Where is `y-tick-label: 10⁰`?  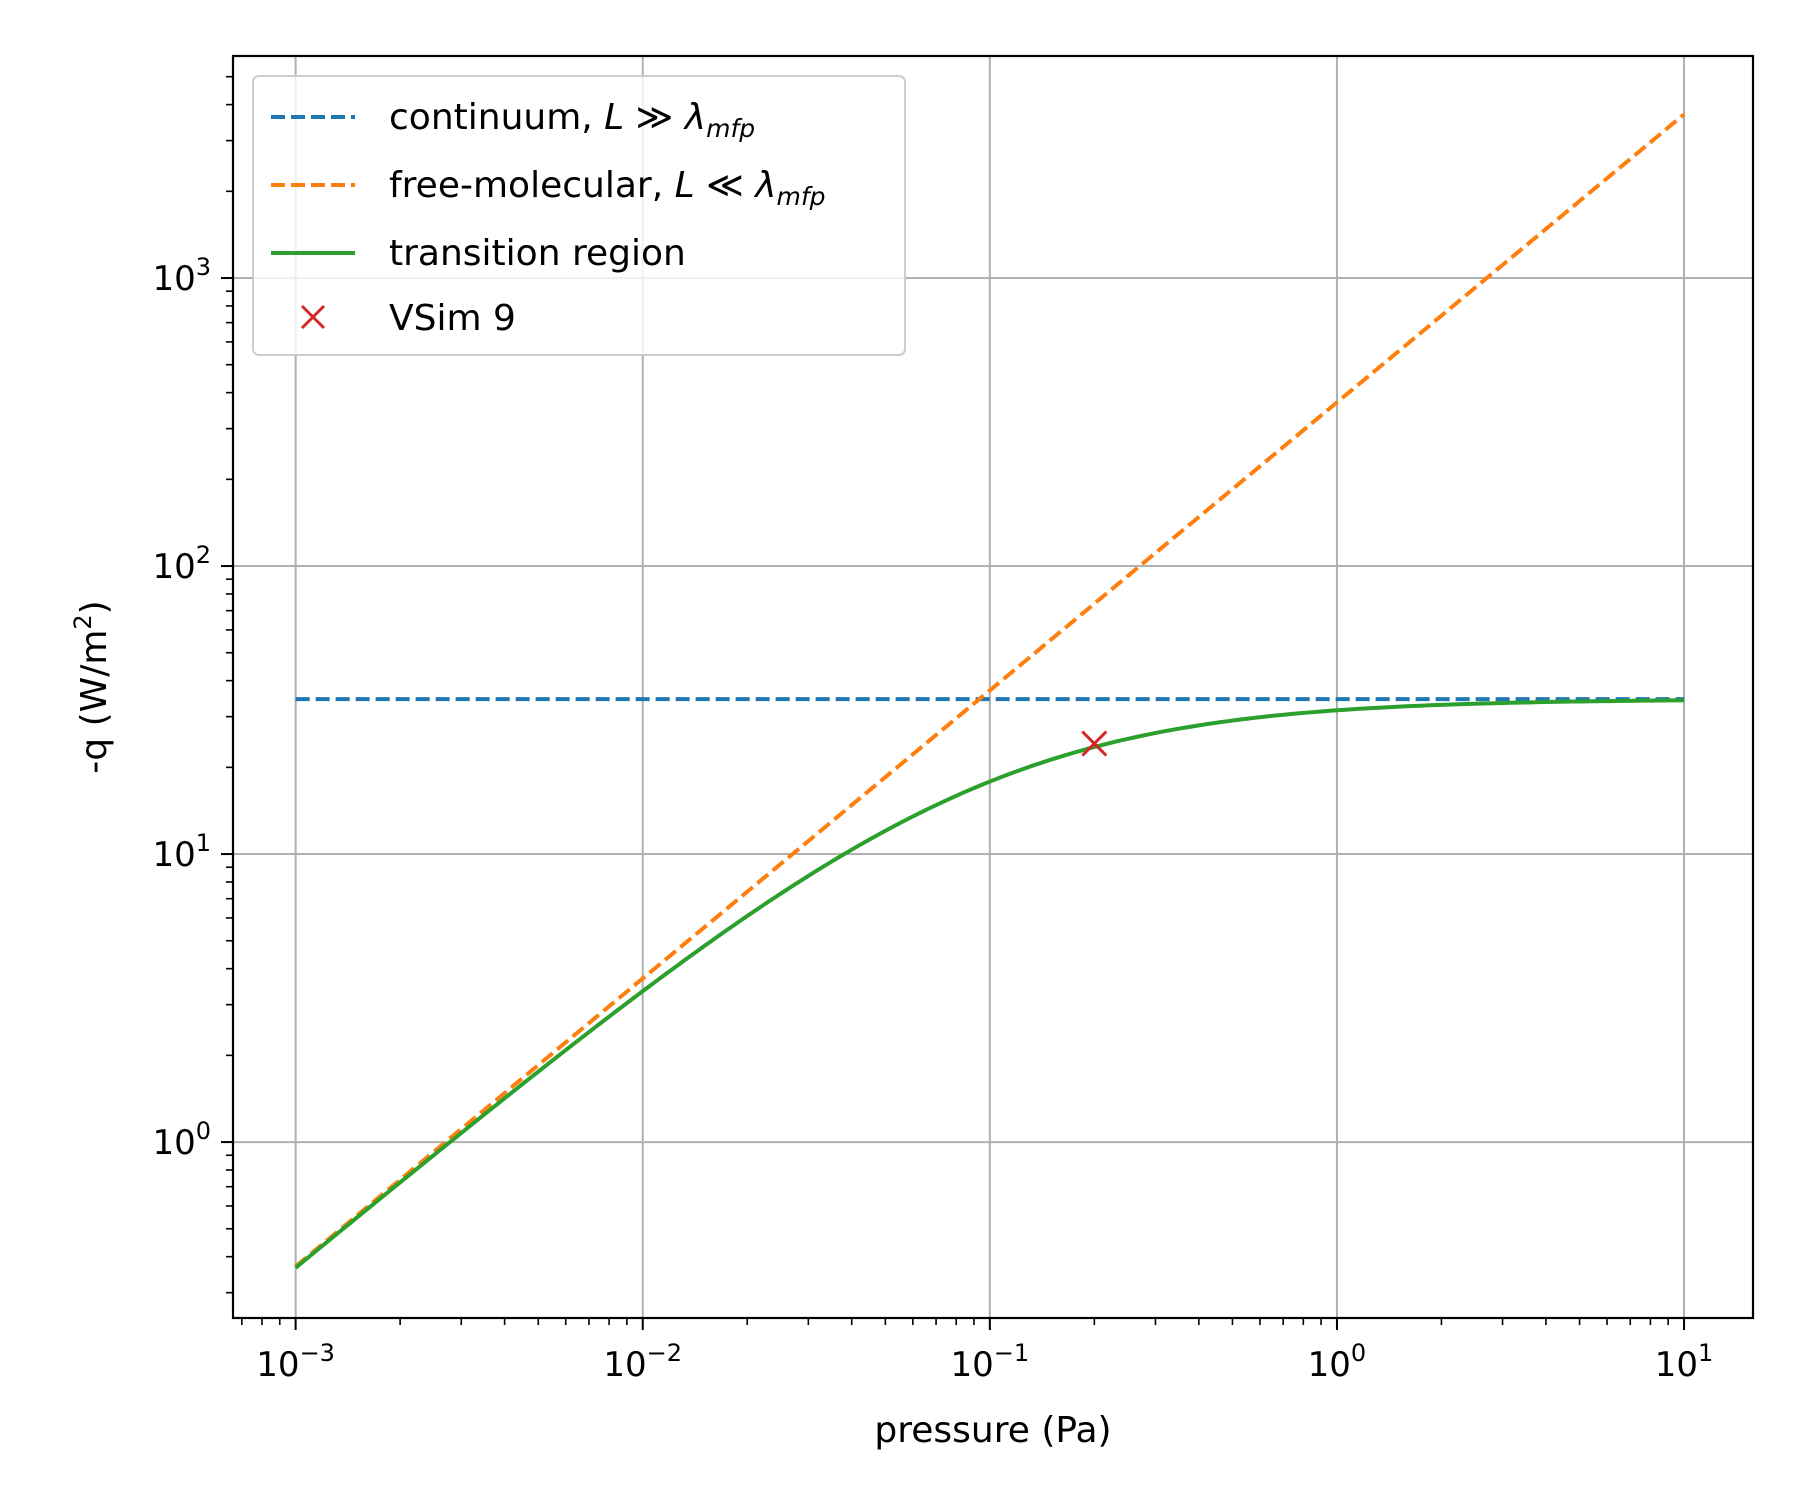 y-tick-label: 10⁰ is located at coordinates (181, 1140).